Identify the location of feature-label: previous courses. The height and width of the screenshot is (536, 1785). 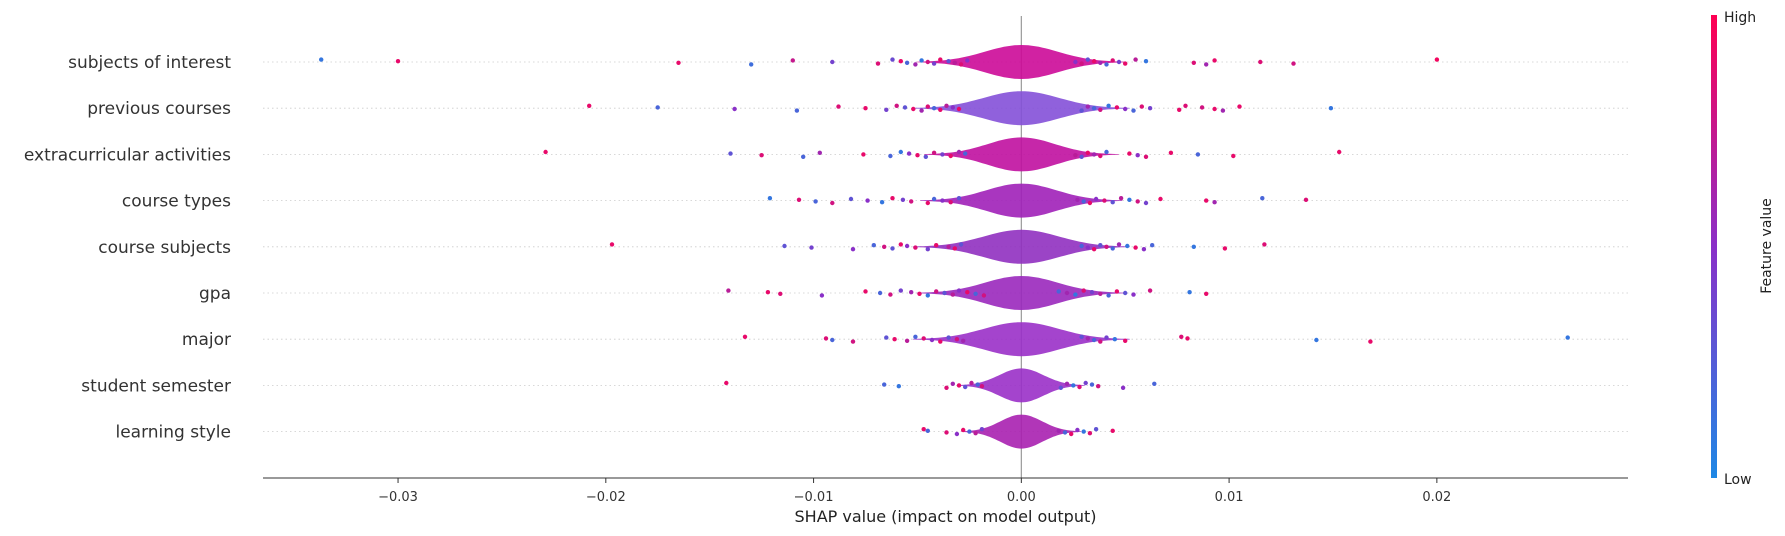
(159, 109).